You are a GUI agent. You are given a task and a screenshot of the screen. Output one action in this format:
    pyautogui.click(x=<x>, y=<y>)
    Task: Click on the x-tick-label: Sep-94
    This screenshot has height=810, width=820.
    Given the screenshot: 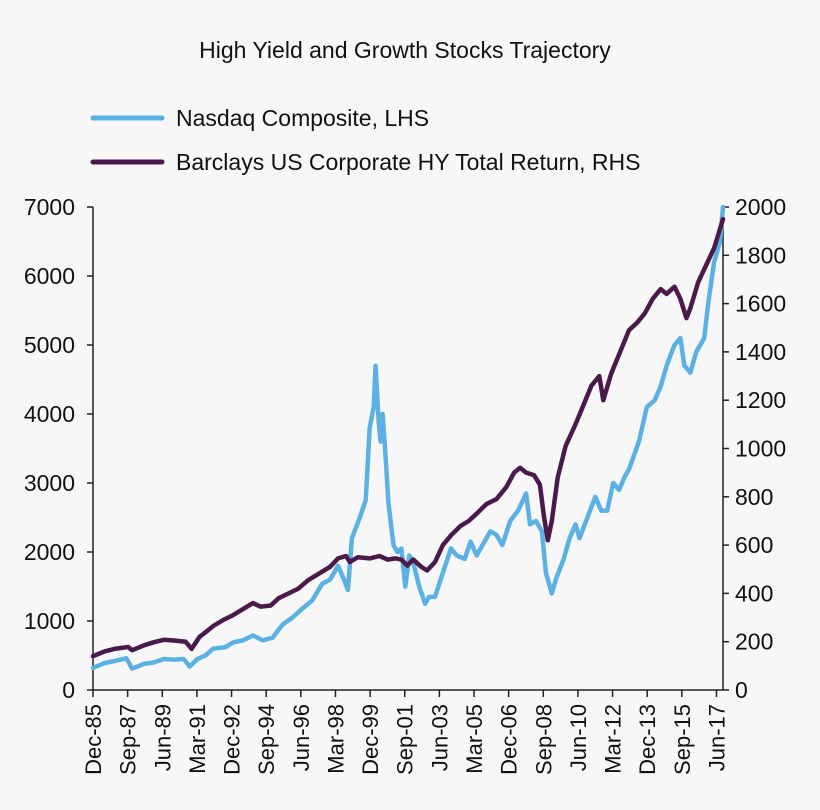 What is the action you would take?
    pyautogui.click(x=266, y=739)
    